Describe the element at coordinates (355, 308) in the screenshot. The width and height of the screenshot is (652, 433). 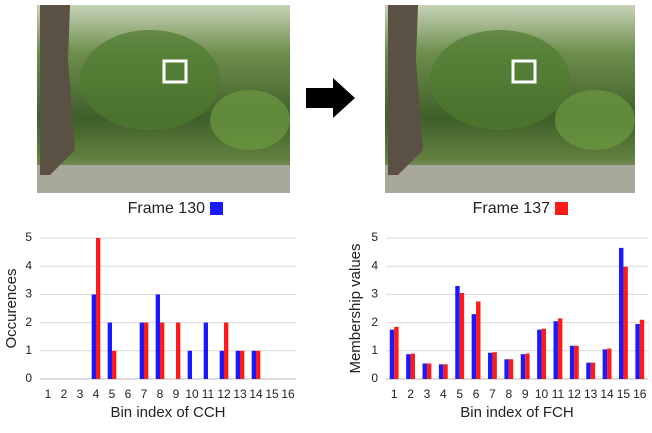
I see `y-axis-title: Membership values` at that location.